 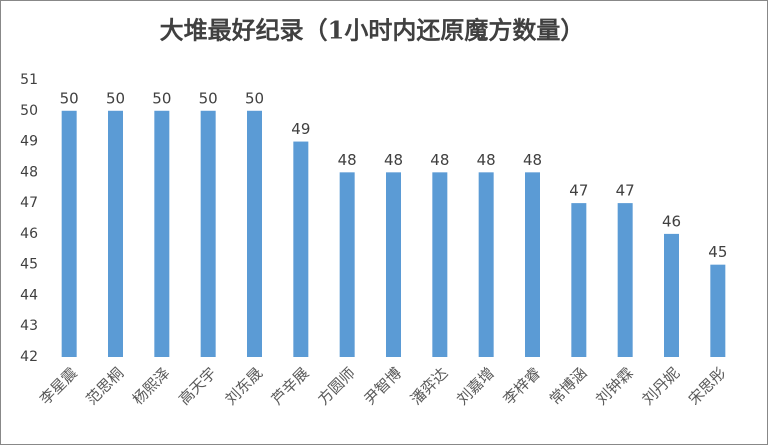 What do you see at coordinates (29, 80) in the screenshot?
I see `y-tick-label: 51` at bounding box center [29, 80].